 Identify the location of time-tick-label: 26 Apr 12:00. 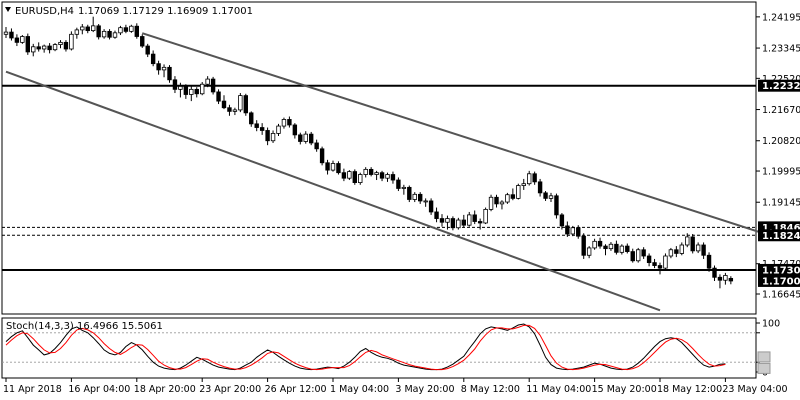
(296, 389).